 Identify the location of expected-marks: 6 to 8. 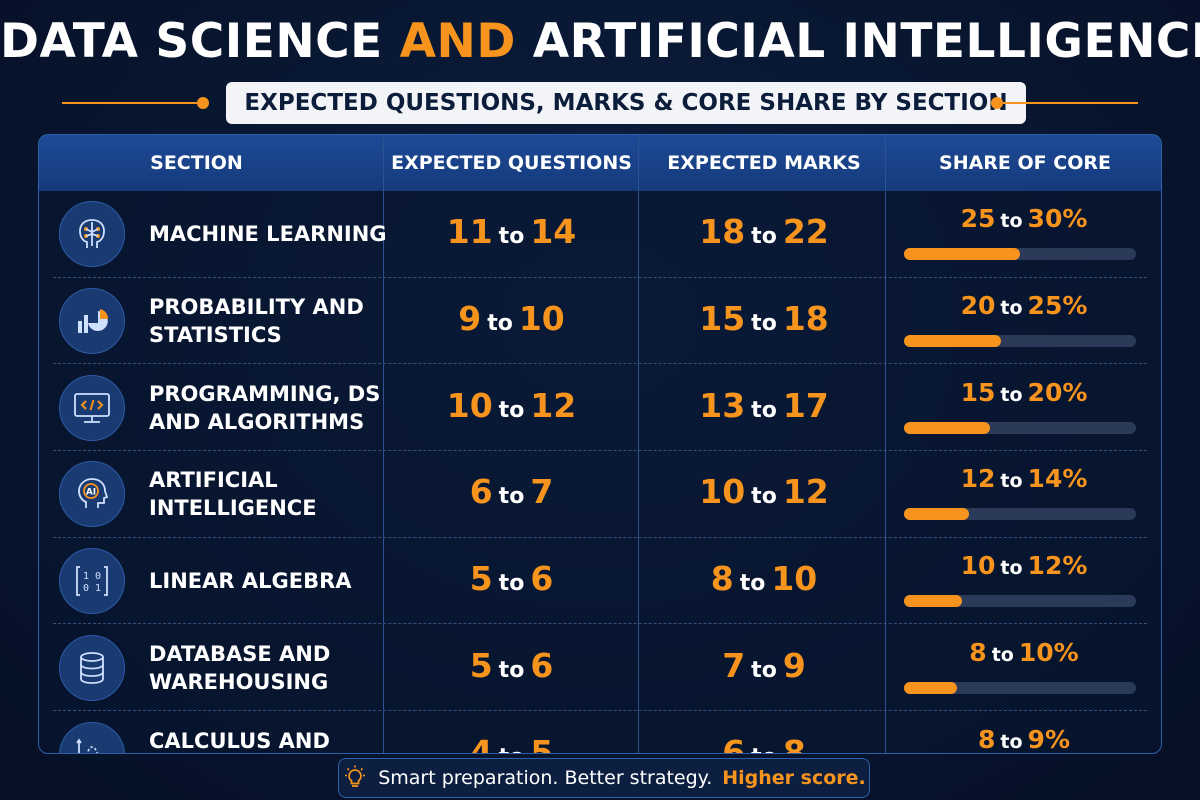
(764, 743).